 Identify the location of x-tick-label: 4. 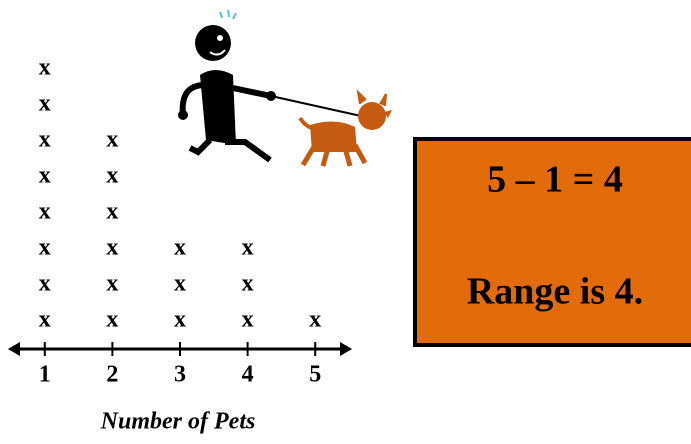
(248, 375).